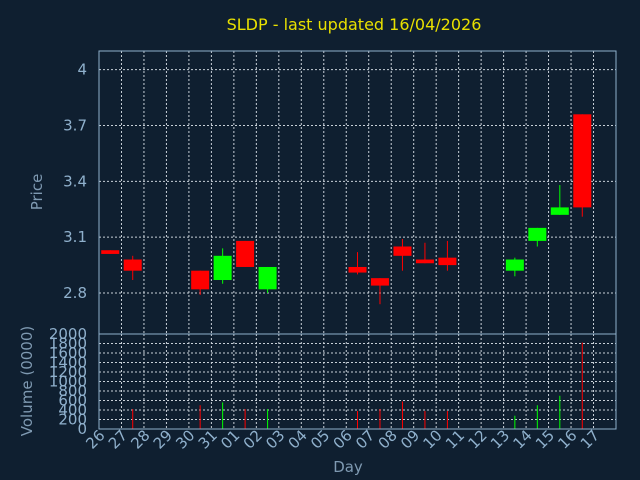 This screenshot has width=640, height=480. I want to click on volume-tick-label: 1200, so click(68, 372).